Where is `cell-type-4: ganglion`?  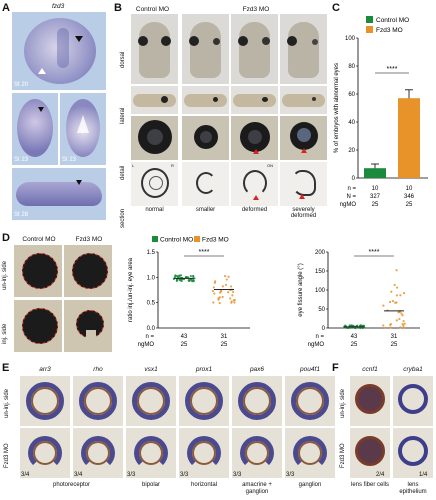
cell-type-4: ganglion is located at coordinates (310, 485).